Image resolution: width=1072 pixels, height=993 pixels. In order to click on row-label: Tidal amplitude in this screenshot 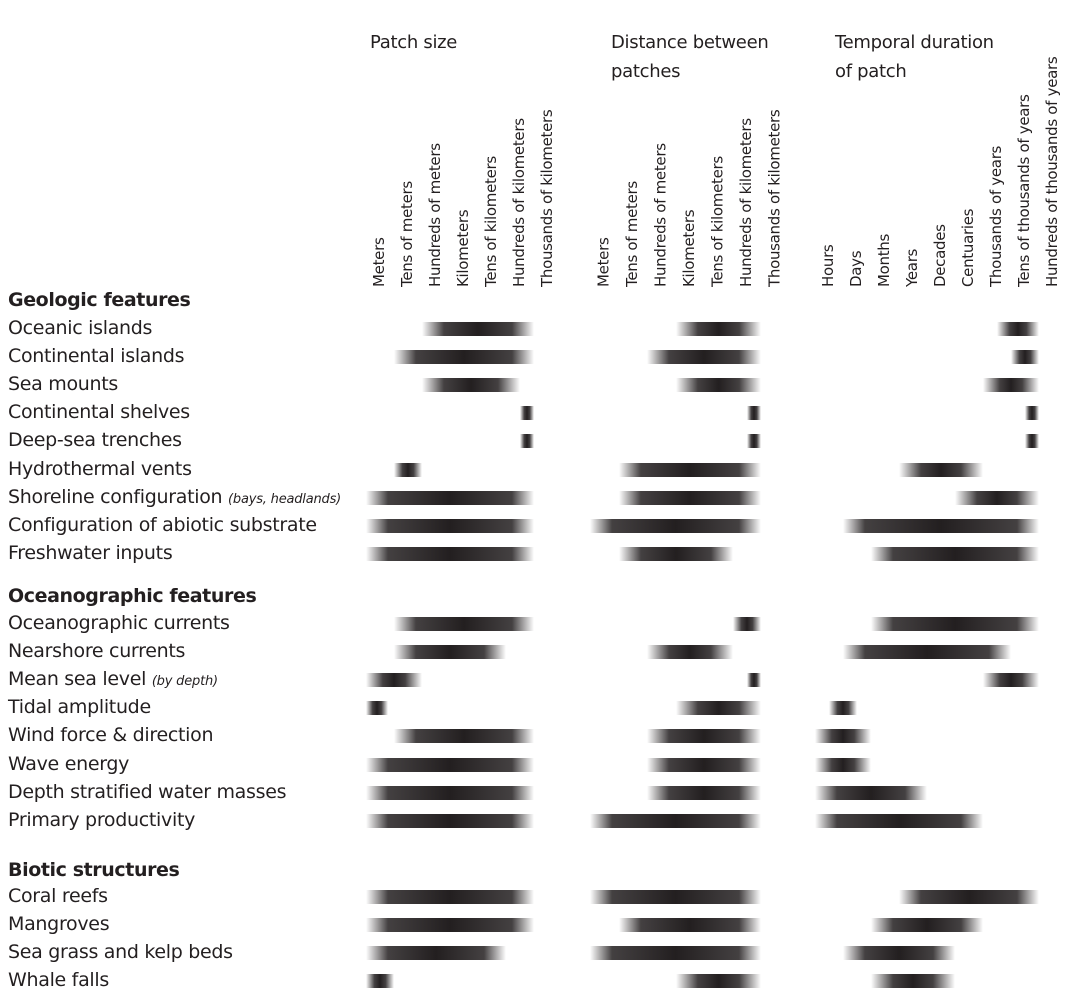, I will do `click(79, 707)`.